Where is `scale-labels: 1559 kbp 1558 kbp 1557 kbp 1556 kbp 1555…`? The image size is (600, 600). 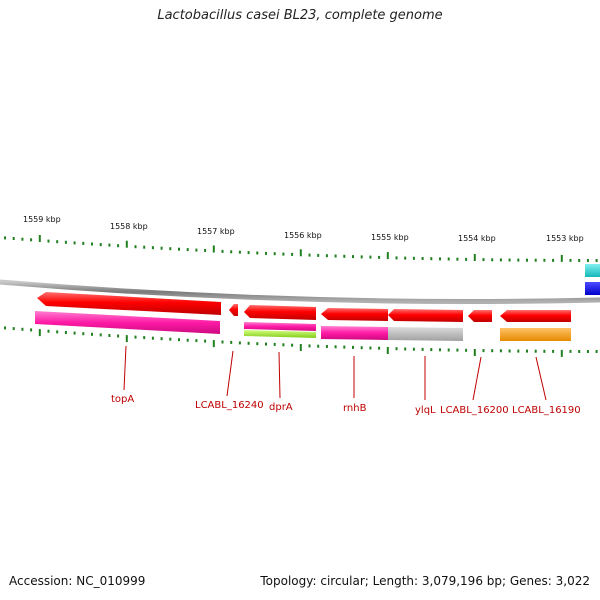
scale-labels: 1559 kbp 1558 kbp 1557 kbp 1556 kbp 1555… is located at coordinates (303, 229).